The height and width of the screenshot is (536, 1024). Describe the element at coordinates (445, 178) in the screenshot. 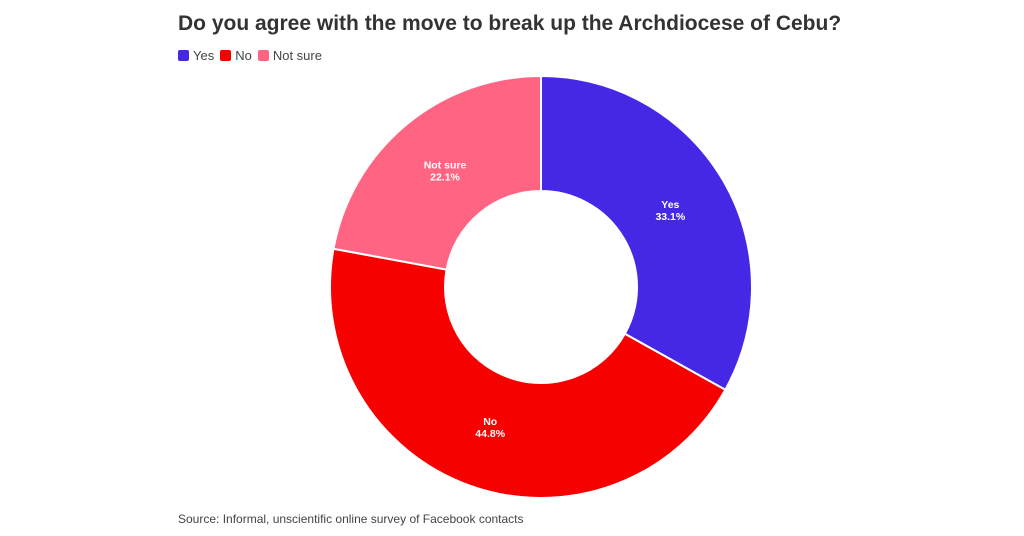

I see `slice-value-not-sure: 22.1%` at that location.